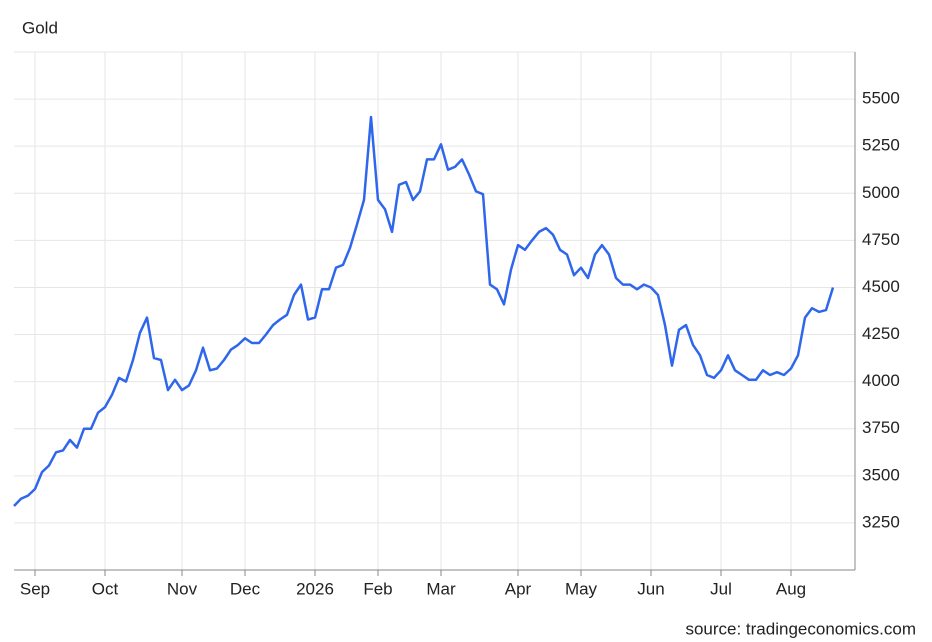  What do you see at coordinates (40, 27) in the screenshot?
I see `chart-title: Gold` at bounding box center [40, 27].